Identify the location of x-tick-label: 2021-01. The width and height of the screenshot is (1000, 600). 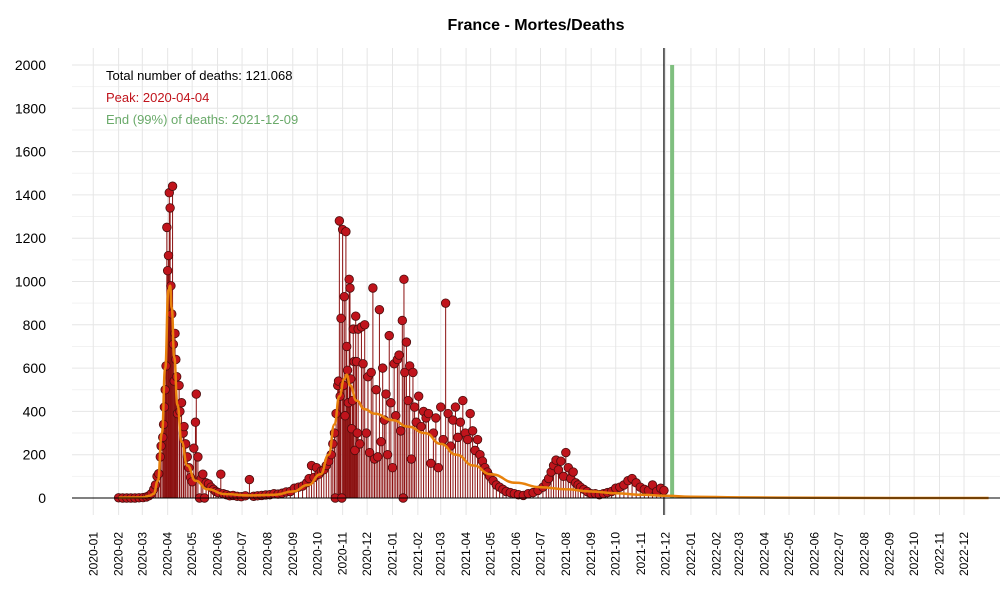
(393, 554).